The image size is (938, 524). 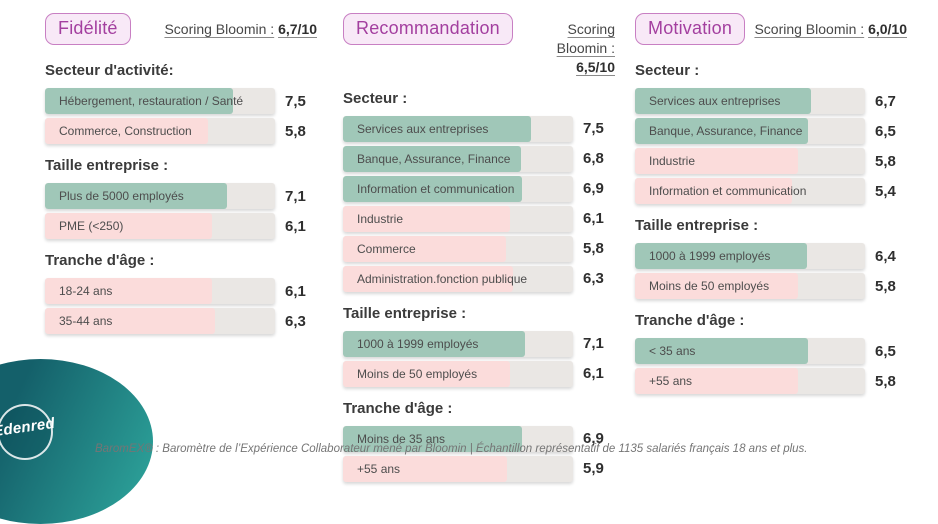 What do you see at coordinates (91, 226) in the screenshot?
I see `bar-label: PME (<250)` at bounding box center [91, 226].